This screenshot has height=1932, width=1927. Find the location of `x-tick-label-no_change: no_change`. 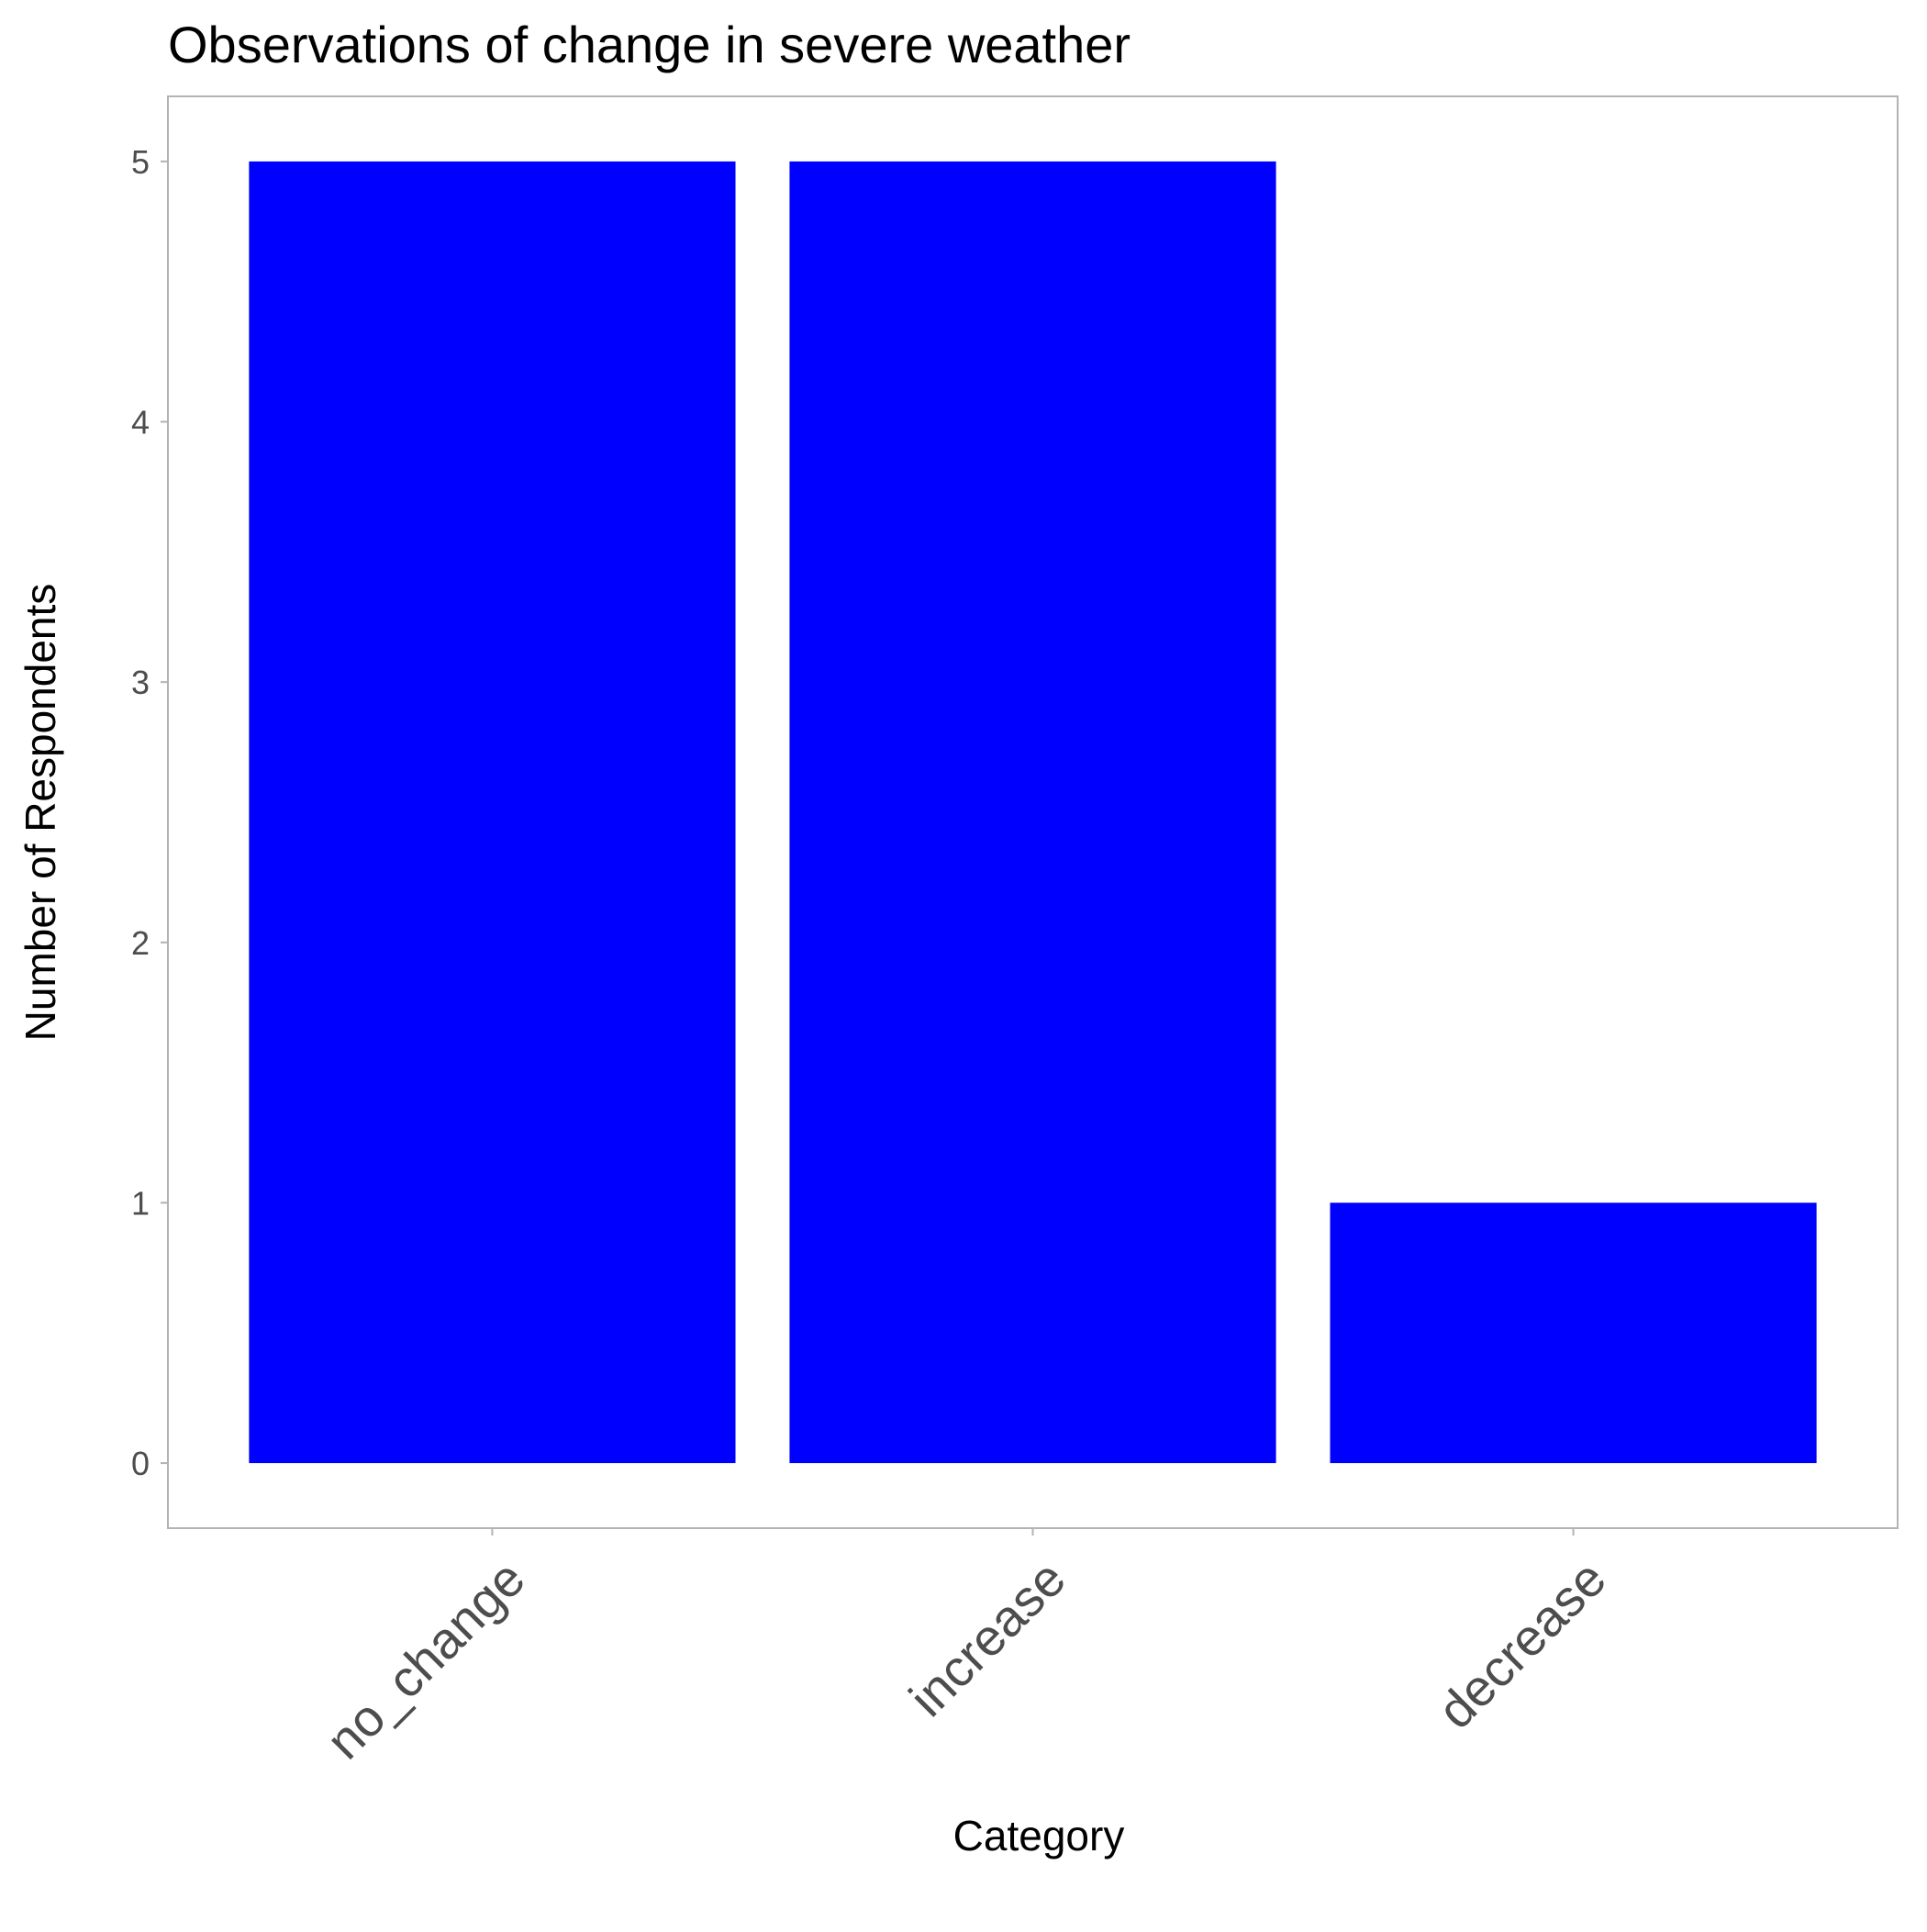

x-tick-label-no_change: no_change is located at coordinates (425, 1659).